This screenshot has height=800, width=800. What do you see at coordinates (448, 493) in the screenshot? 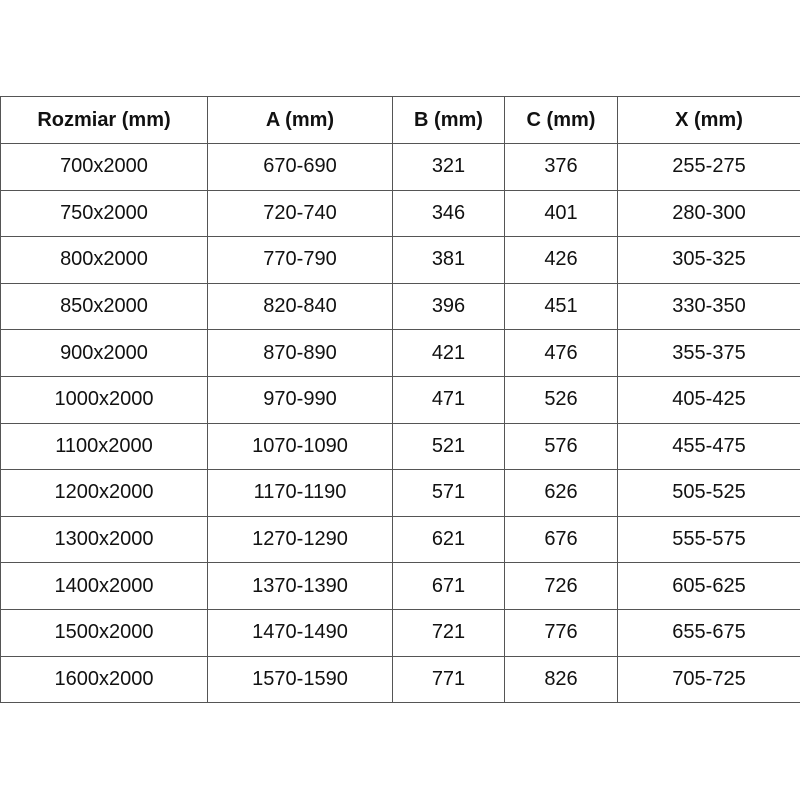
I see `cell-b: 571` at bounding box center [448, 493].